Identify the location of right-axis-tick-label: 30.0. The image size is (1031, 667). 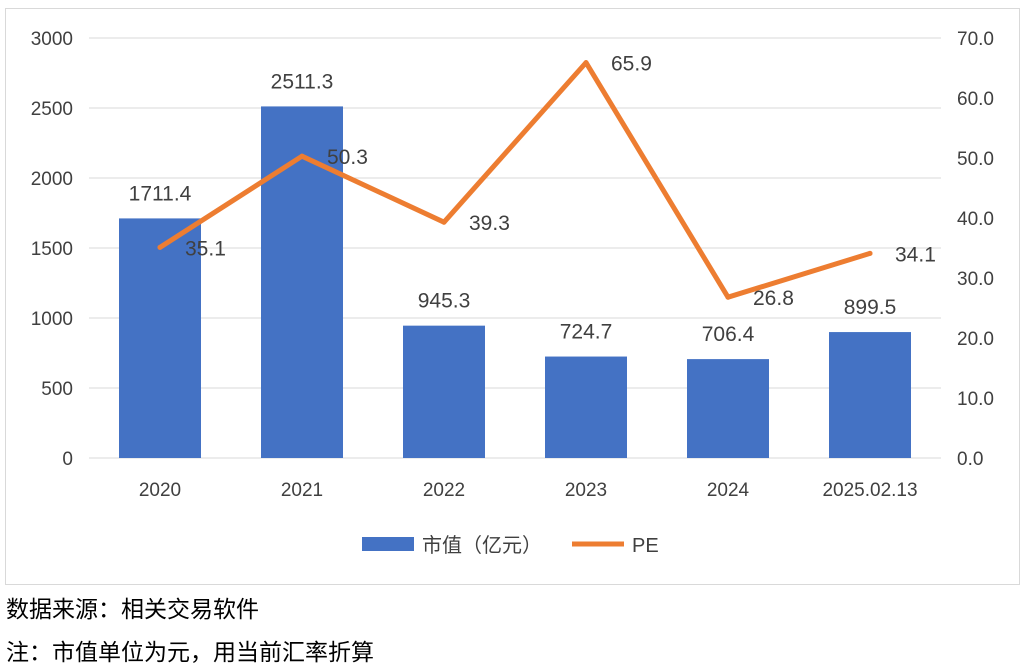
(975, 279).